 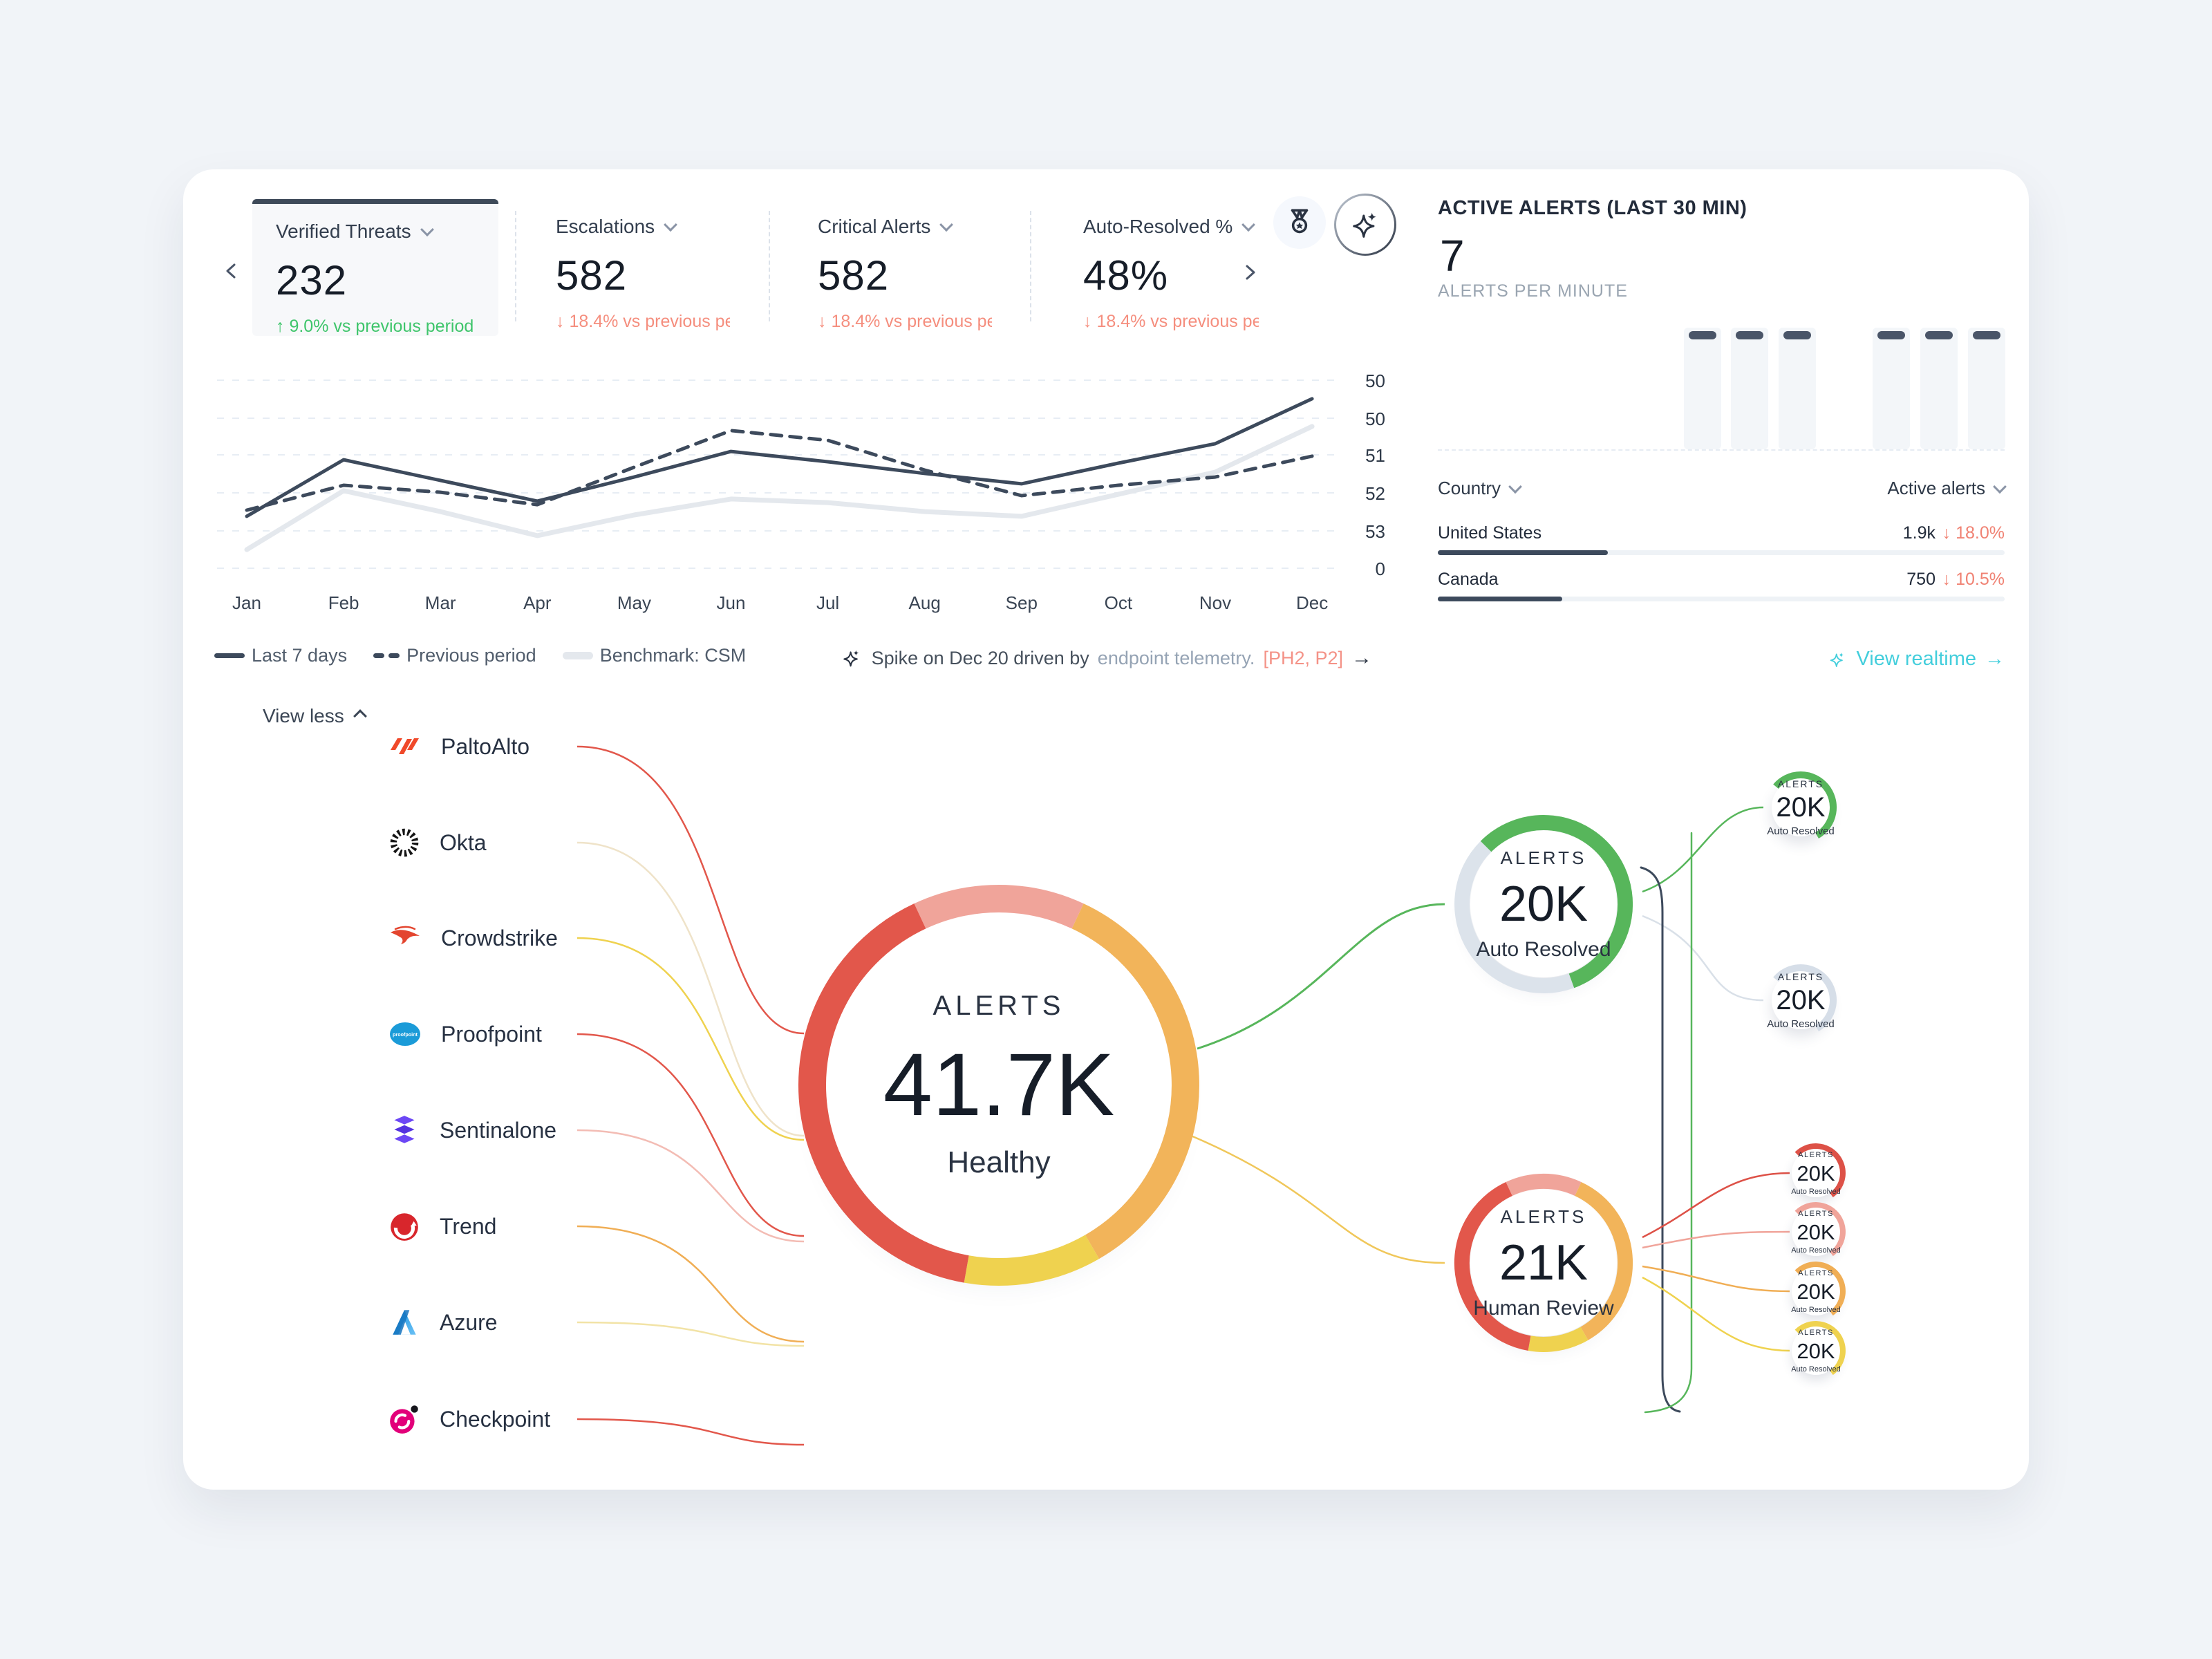 I want to click on proofpoint-logo-icon: proofpoint, so click(x=405, y=1034).